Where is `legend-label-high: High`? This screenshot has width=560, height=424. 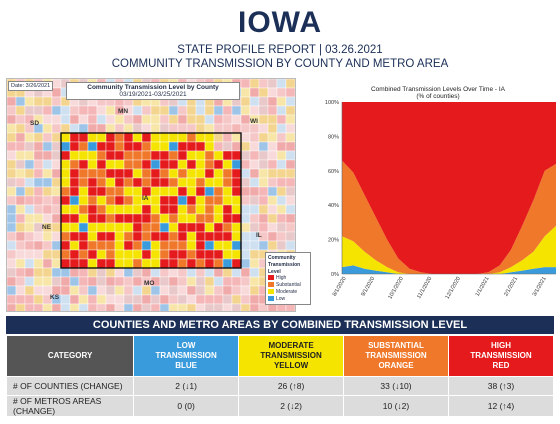 legend-label-high: High is located at coordinates (281, 278).